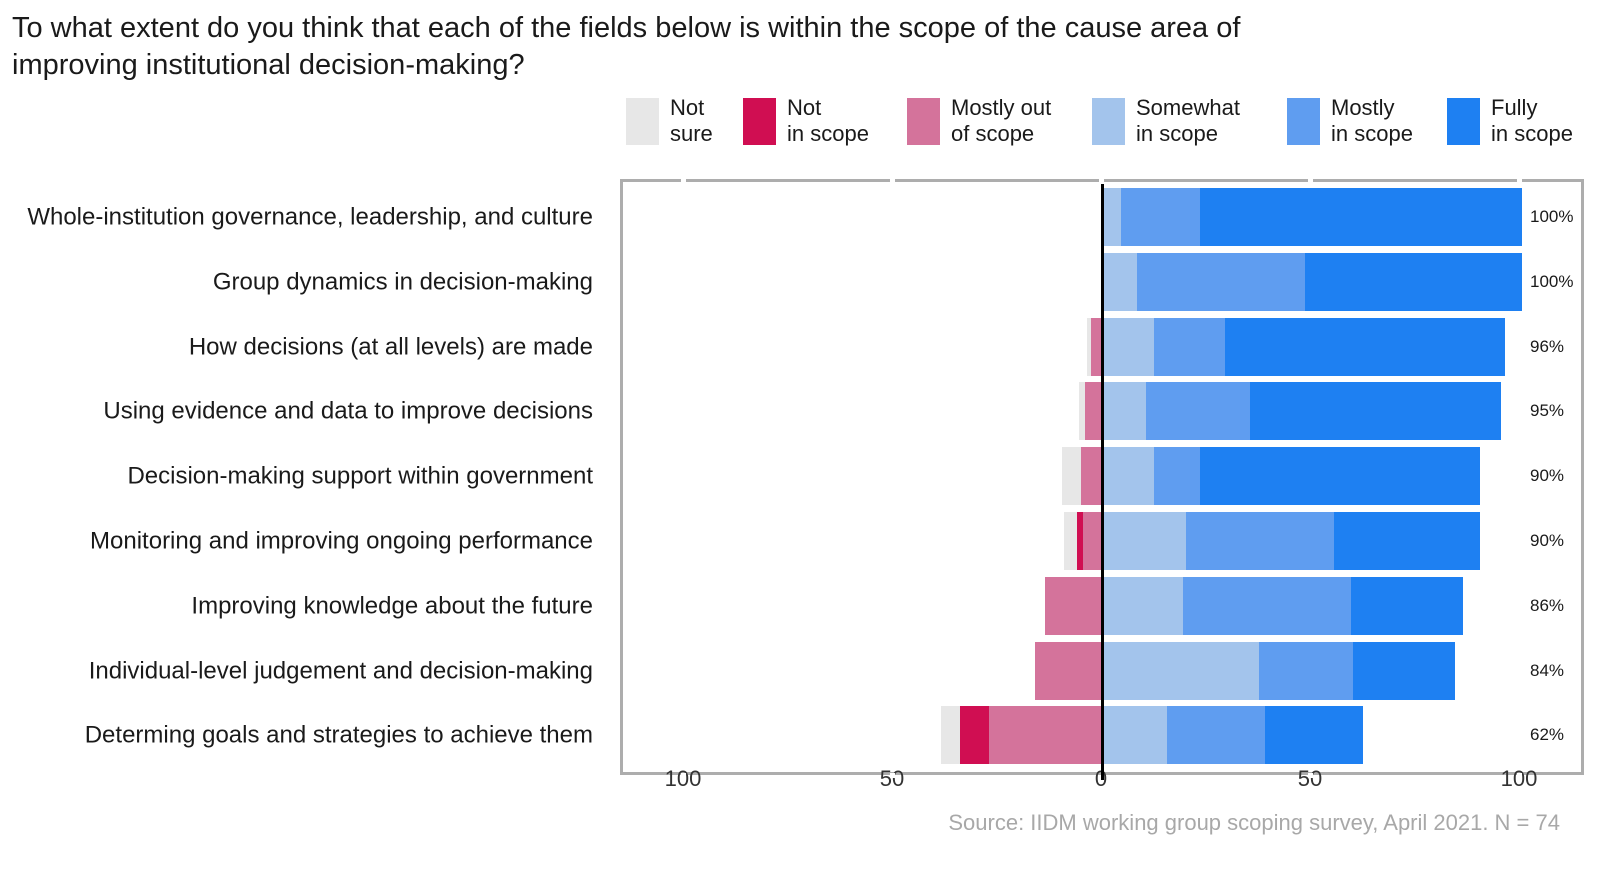  I want to click on category-label: Improving knowledge about the future, so click(392, 606).